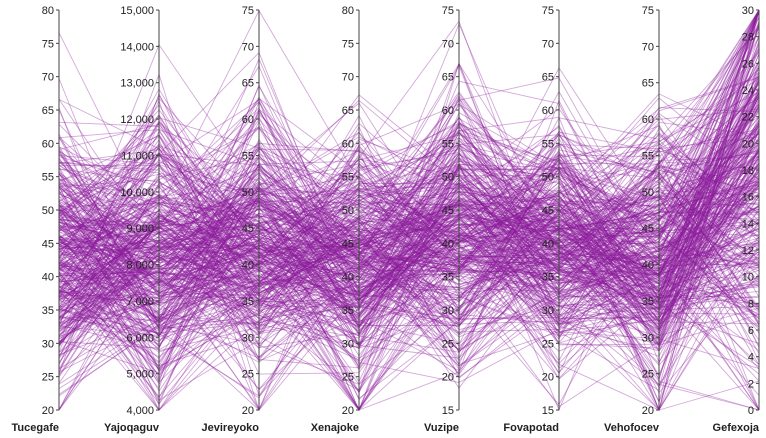 The height and width of the screenshot is (438, 766). Describe the element at coordinates (36, 219) in the screenshot. I see `axis-tucegafe: 20 25 30 35 40 45 50 55 60 65 70 75 80 Tucegafe` at that location.